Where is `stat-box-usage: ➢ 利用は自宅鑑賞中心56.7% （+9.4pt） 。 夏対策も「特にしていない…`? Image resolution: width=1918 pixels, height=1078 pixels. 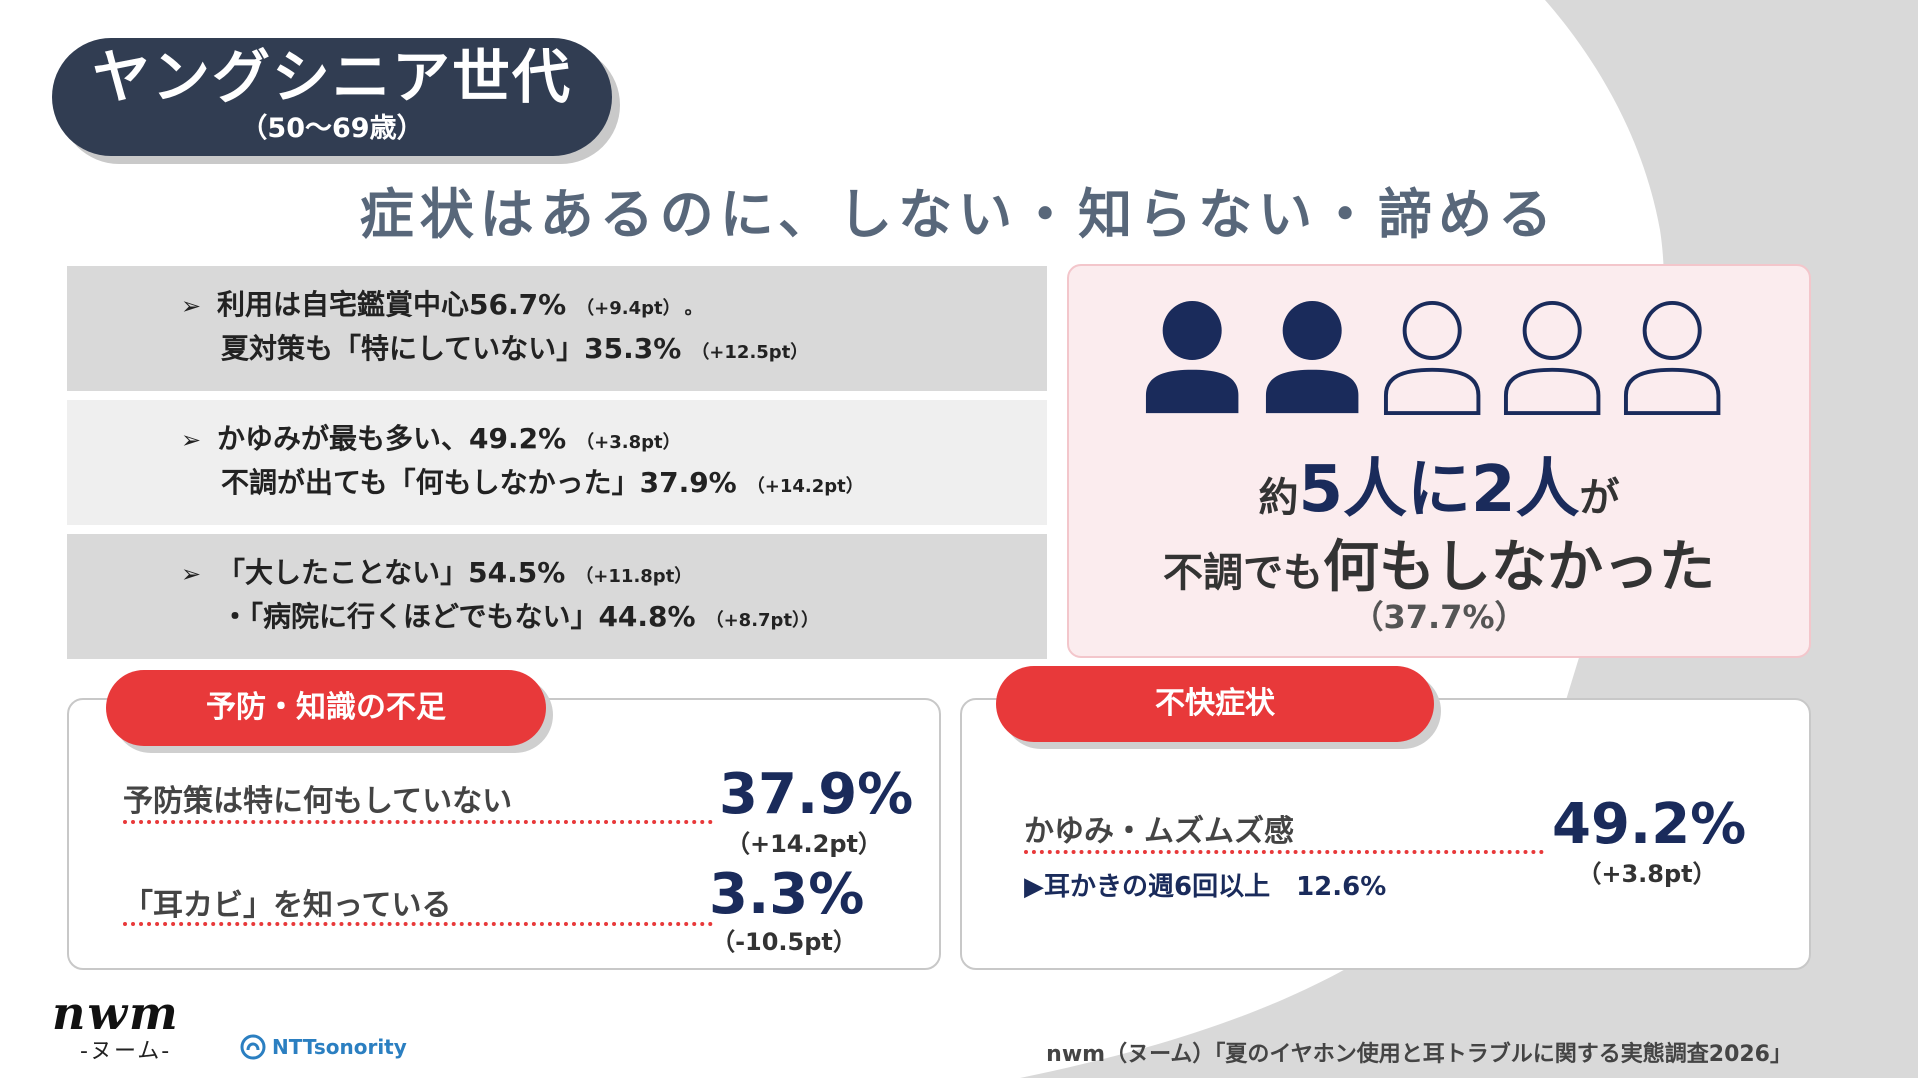
stat-box-usage: ➢ 利用は自宅鑑賞中心56.7% （+9.4pt） 。 夏対策も「特にしていない… is located at coordinates (557, 328).